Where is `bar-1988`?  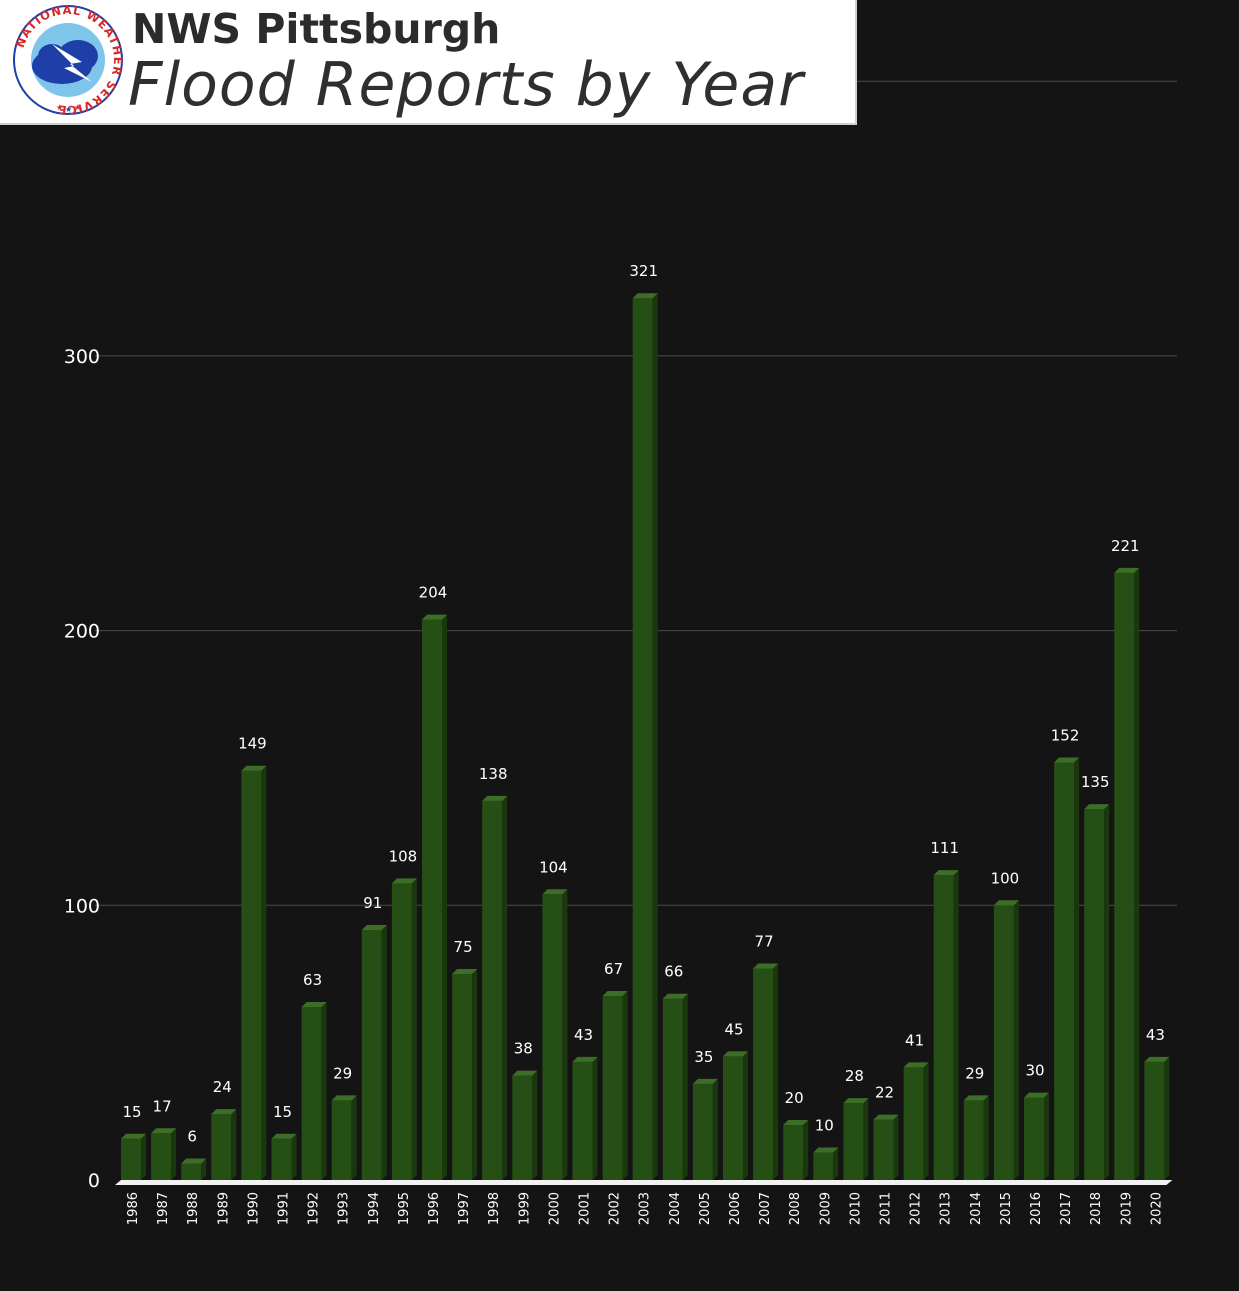 bar-1988 is located at coordinates (194, 1169).